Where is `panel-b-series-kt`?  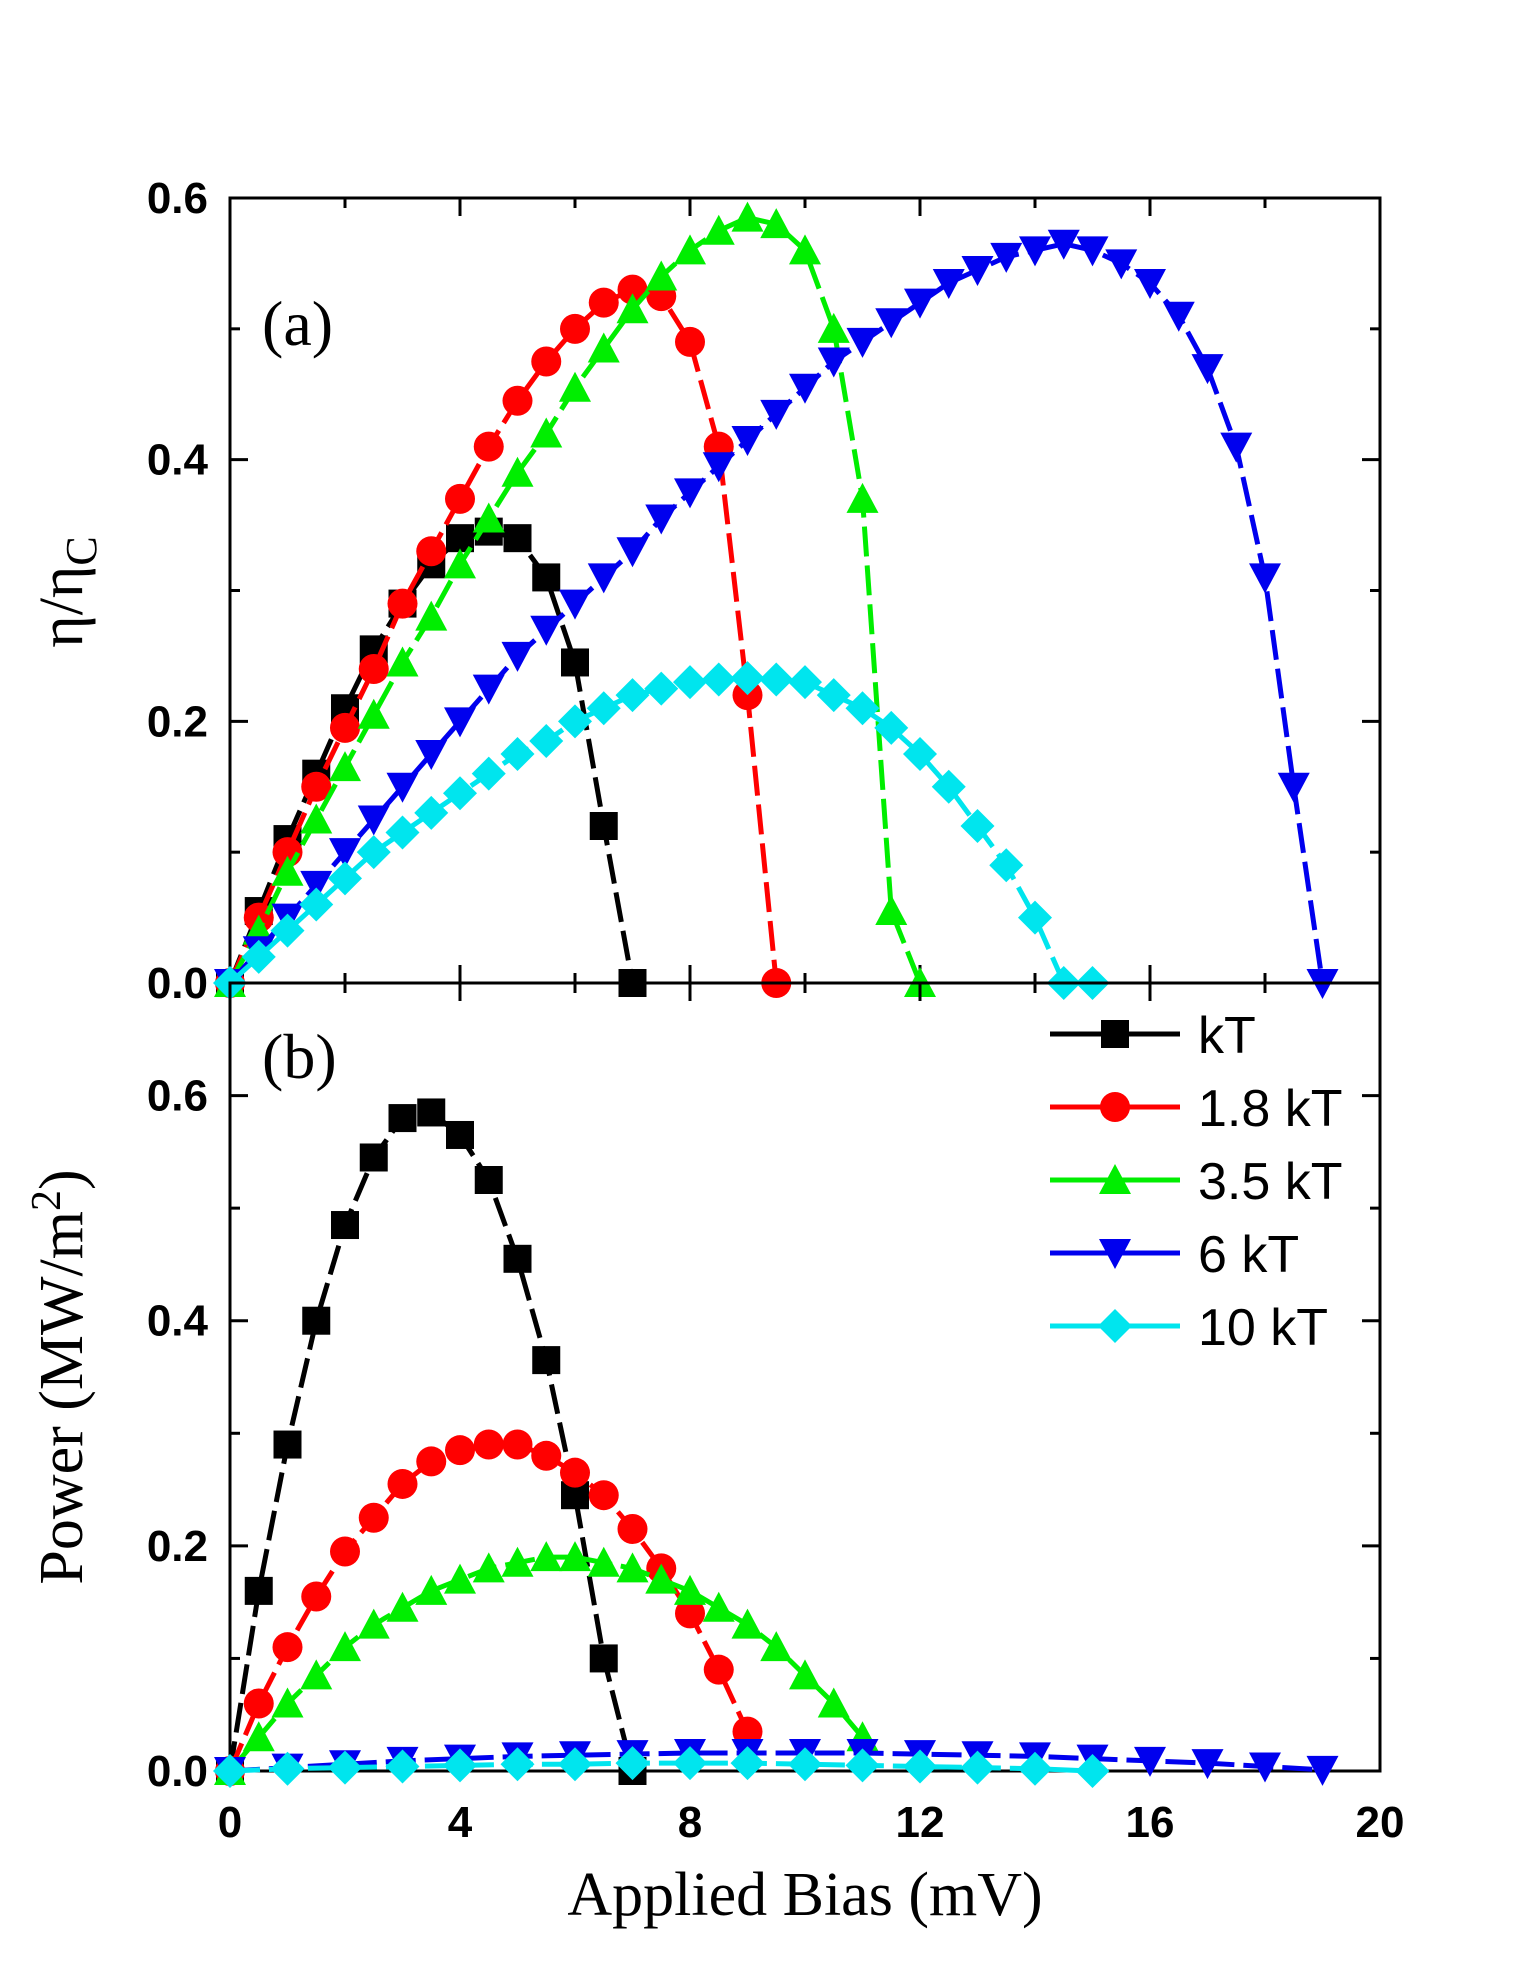 panel-b-series-kt is located at coordinates (431, 1441).